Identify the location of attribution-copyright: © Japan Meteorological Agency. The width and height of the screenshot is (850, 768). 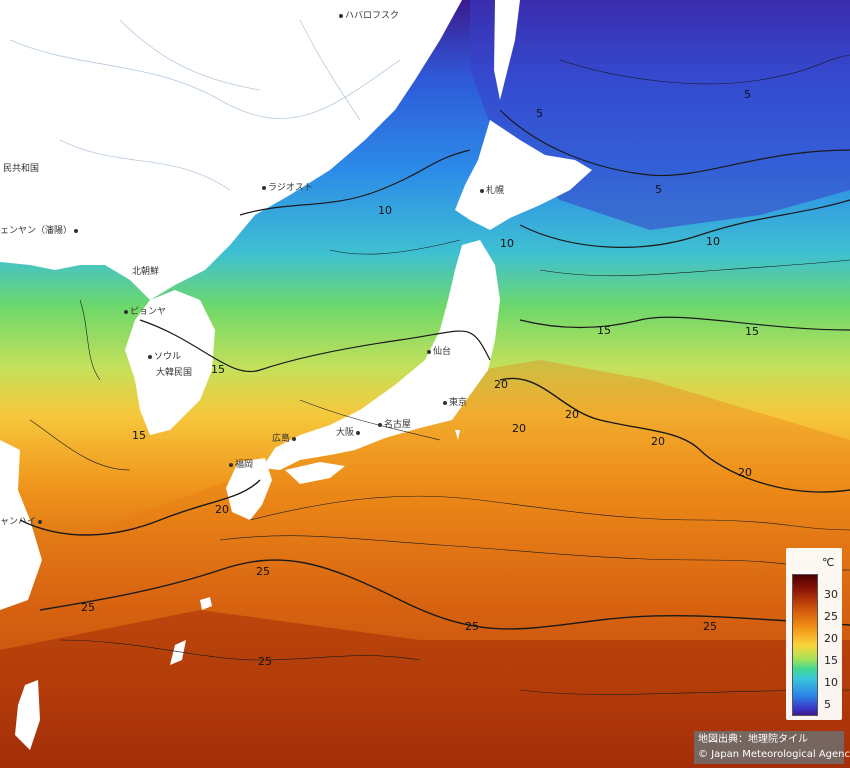
(774, 754).